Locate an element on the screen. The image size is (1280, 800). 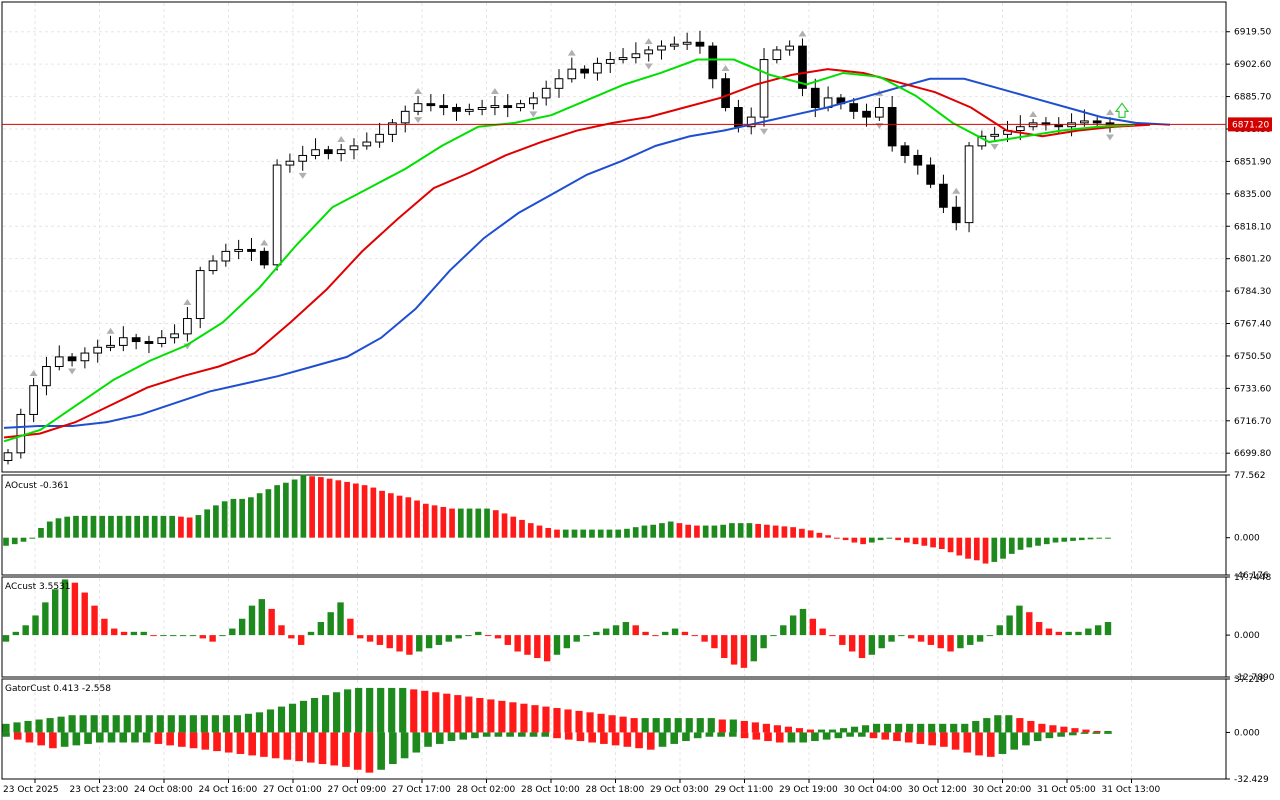
indicator-tick-label: -12.7890 is located at coordinates (1254, 678).